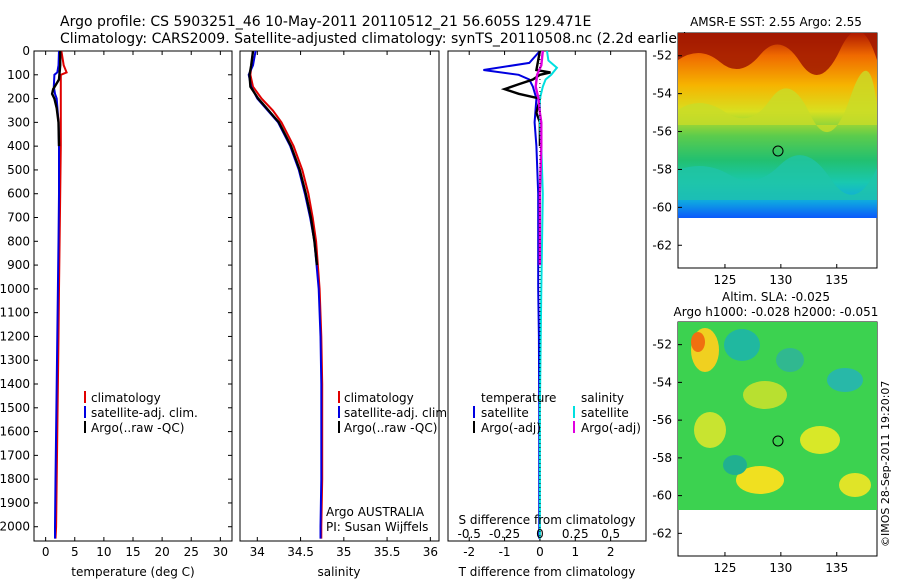 The width and height of the screenshot is (900, 580). Describe the element at coordinates (777, 101) in the screenshot. I see `sst-mid-band` at that location.